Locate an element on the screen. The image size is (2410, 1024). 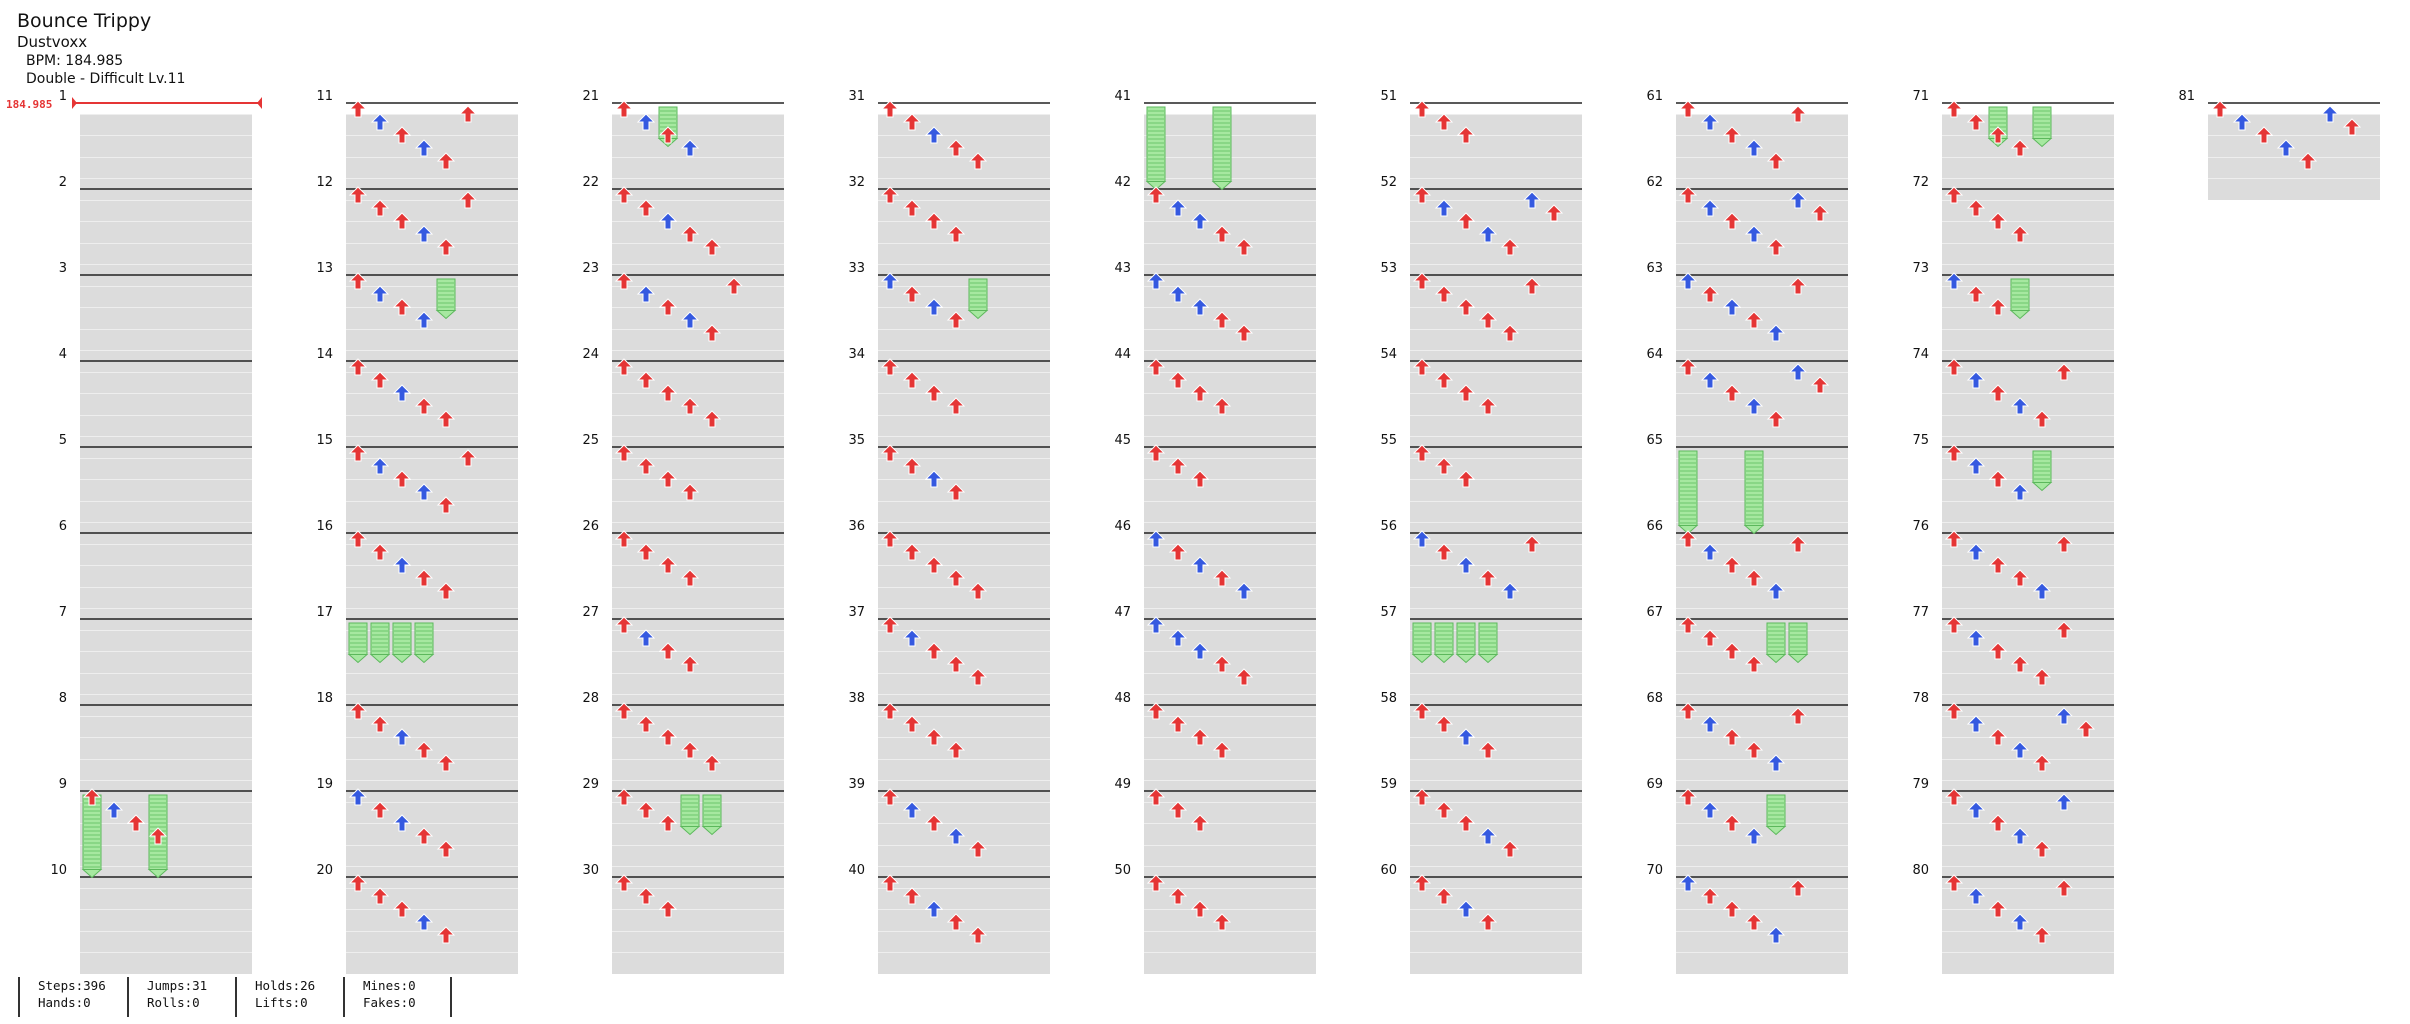
measure-number: 28 is located at coordinates (590, 698).